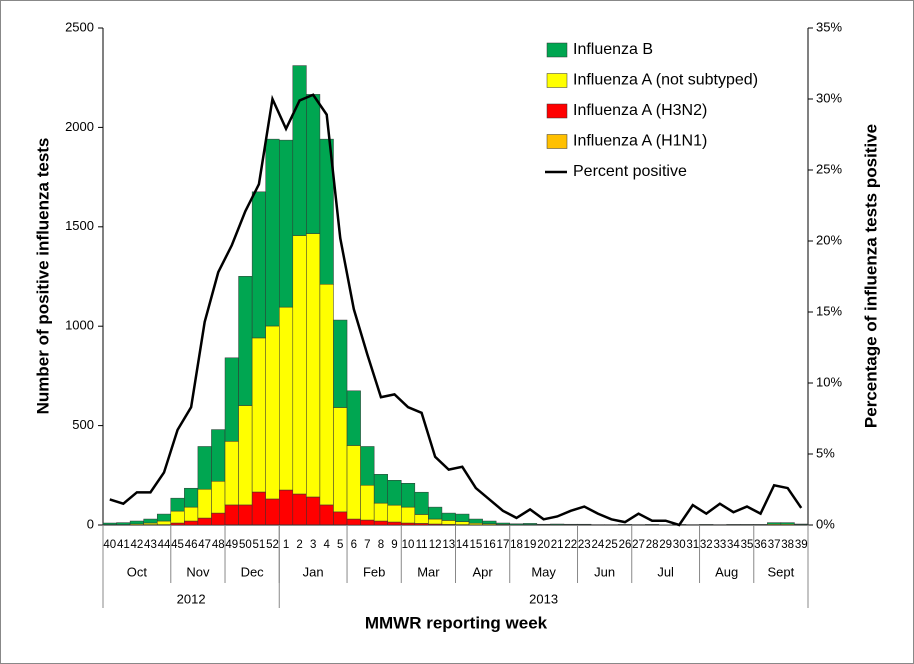  I want to click on x-tick-label: 9, so click(394, 545).